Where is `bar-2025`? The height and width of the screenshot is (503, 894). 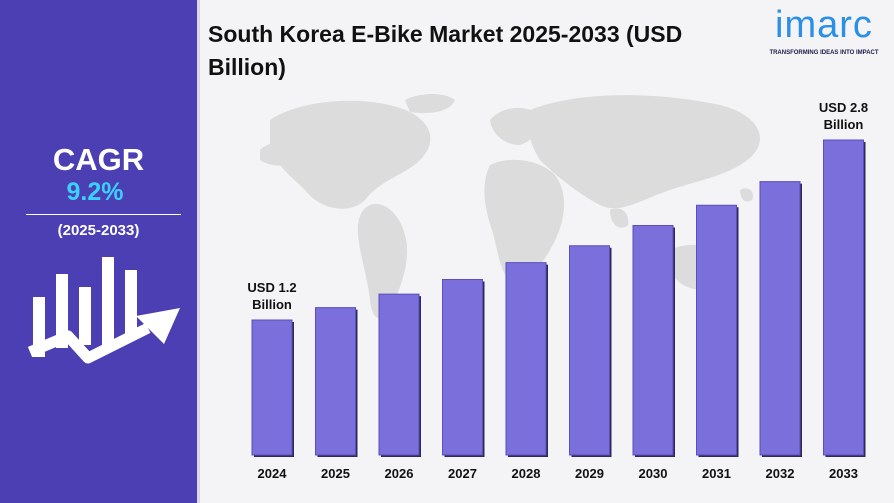
bar-2025 is located at coordinates (336, 382).